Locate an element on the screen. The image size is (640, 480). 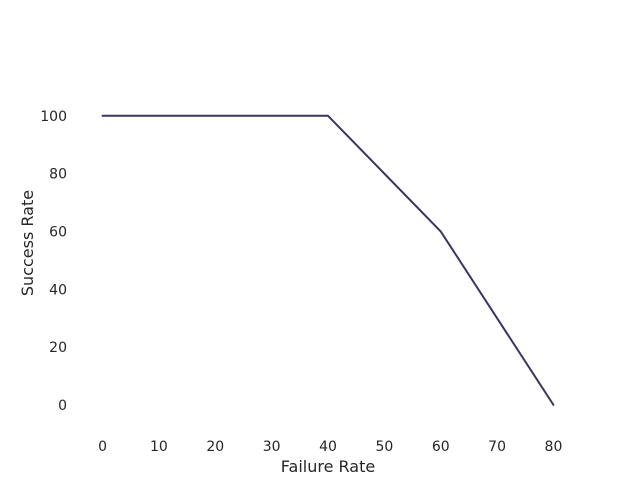
y-tick-label: 20 is located at coordinates (58, 348).